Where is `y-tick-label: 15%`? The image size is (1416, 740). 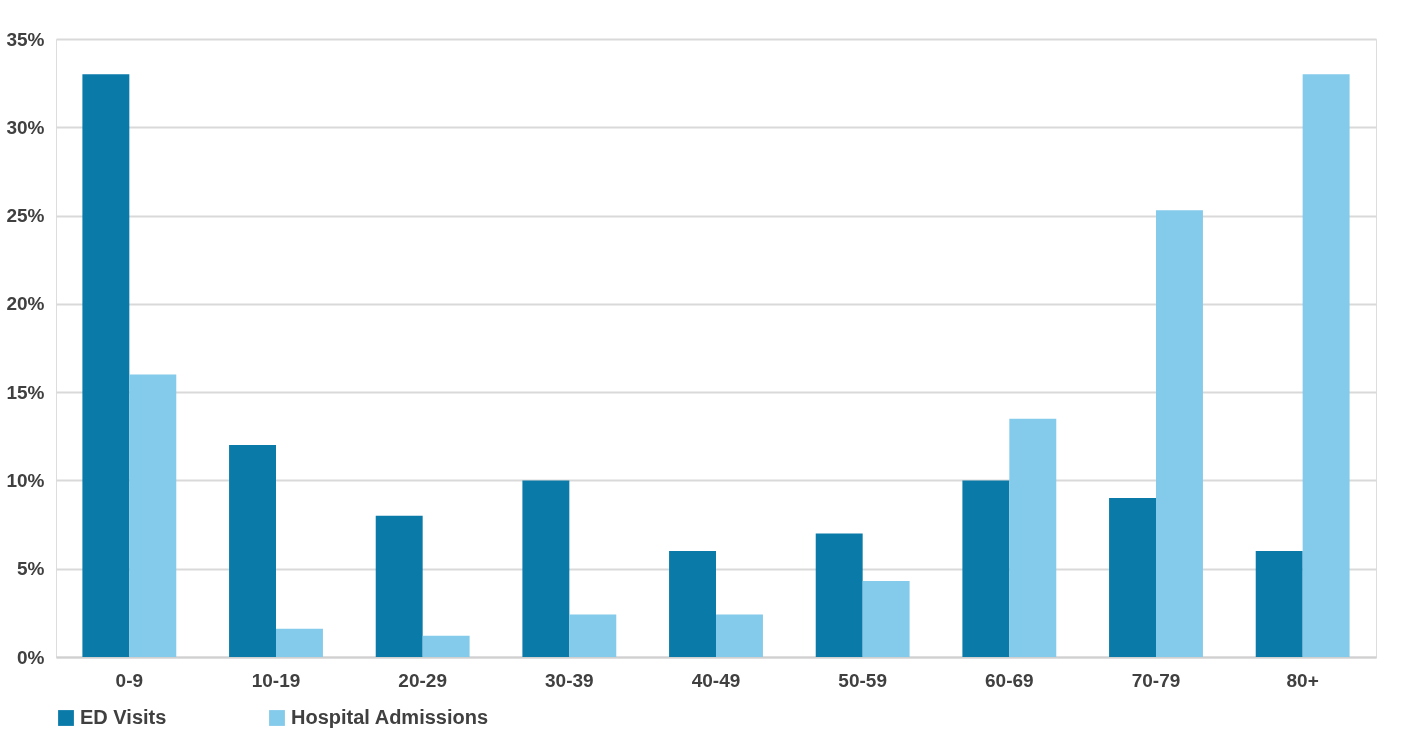 y-tick-label: 15% is located at coordinates (25, 392).